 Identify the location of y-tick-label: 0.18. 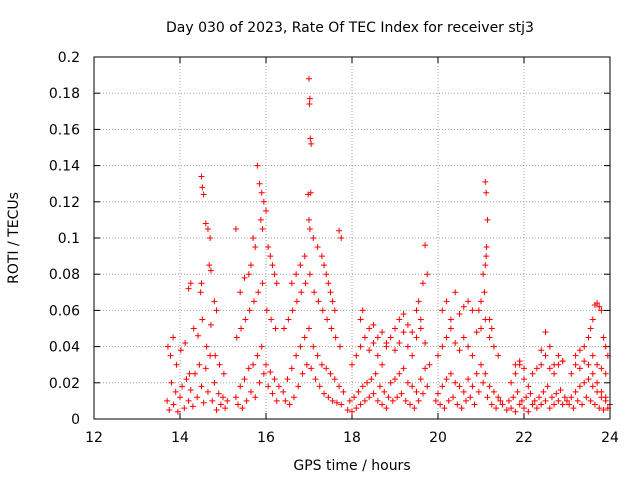
(64, 94).